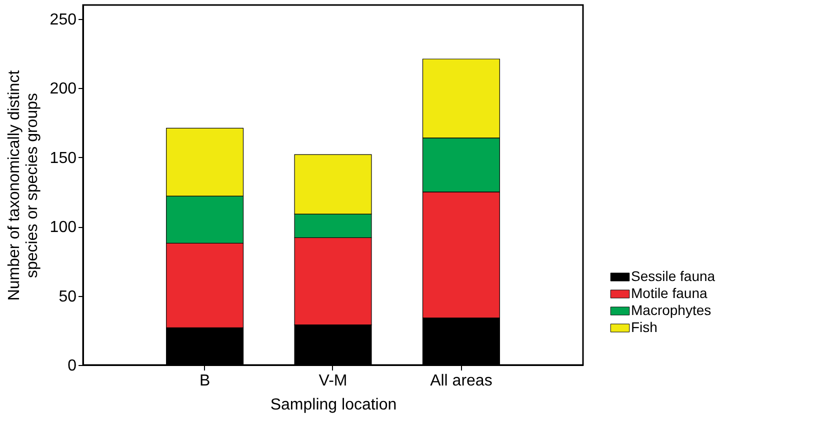  Describe the element at coordinates (671, 310) in the screenshot. I see `legend-label: Macrophytes` at that location.